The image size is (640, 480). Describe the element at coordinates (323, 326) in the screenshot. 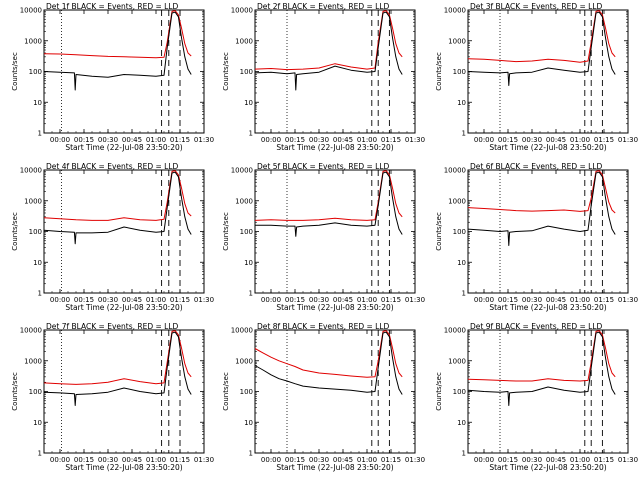

I see `panel-title: Det 8f BLACK = Events, RED = LLD` at that location.